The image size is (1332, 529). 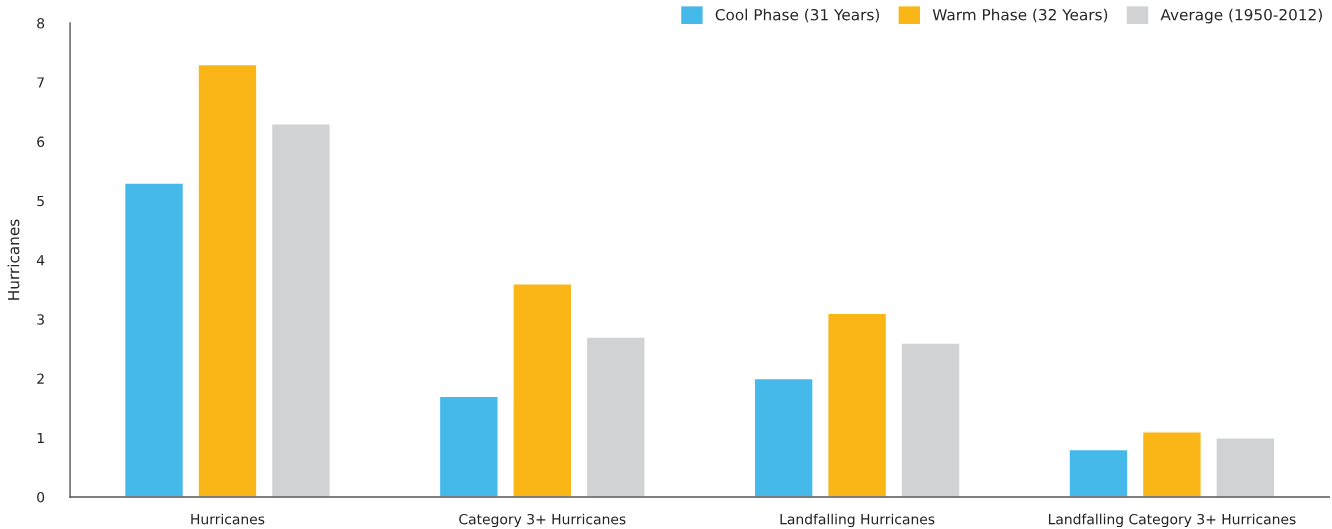 I want to click on y-tick-label: 0, so click(x=41, y=497).